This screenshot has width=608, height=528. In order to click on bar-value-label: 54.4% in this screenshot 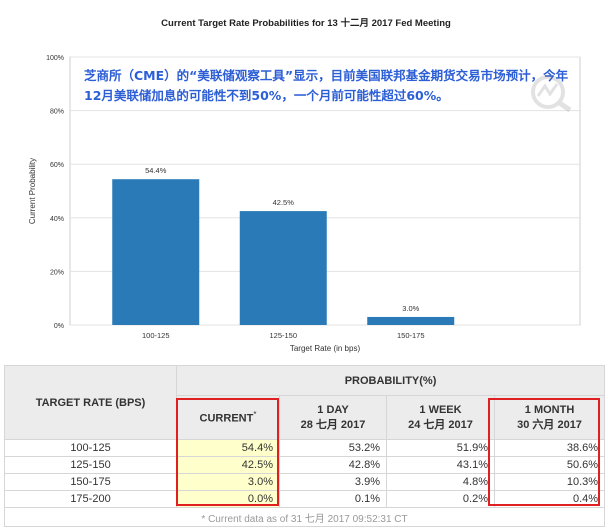, I will do `click(156, 170)`.